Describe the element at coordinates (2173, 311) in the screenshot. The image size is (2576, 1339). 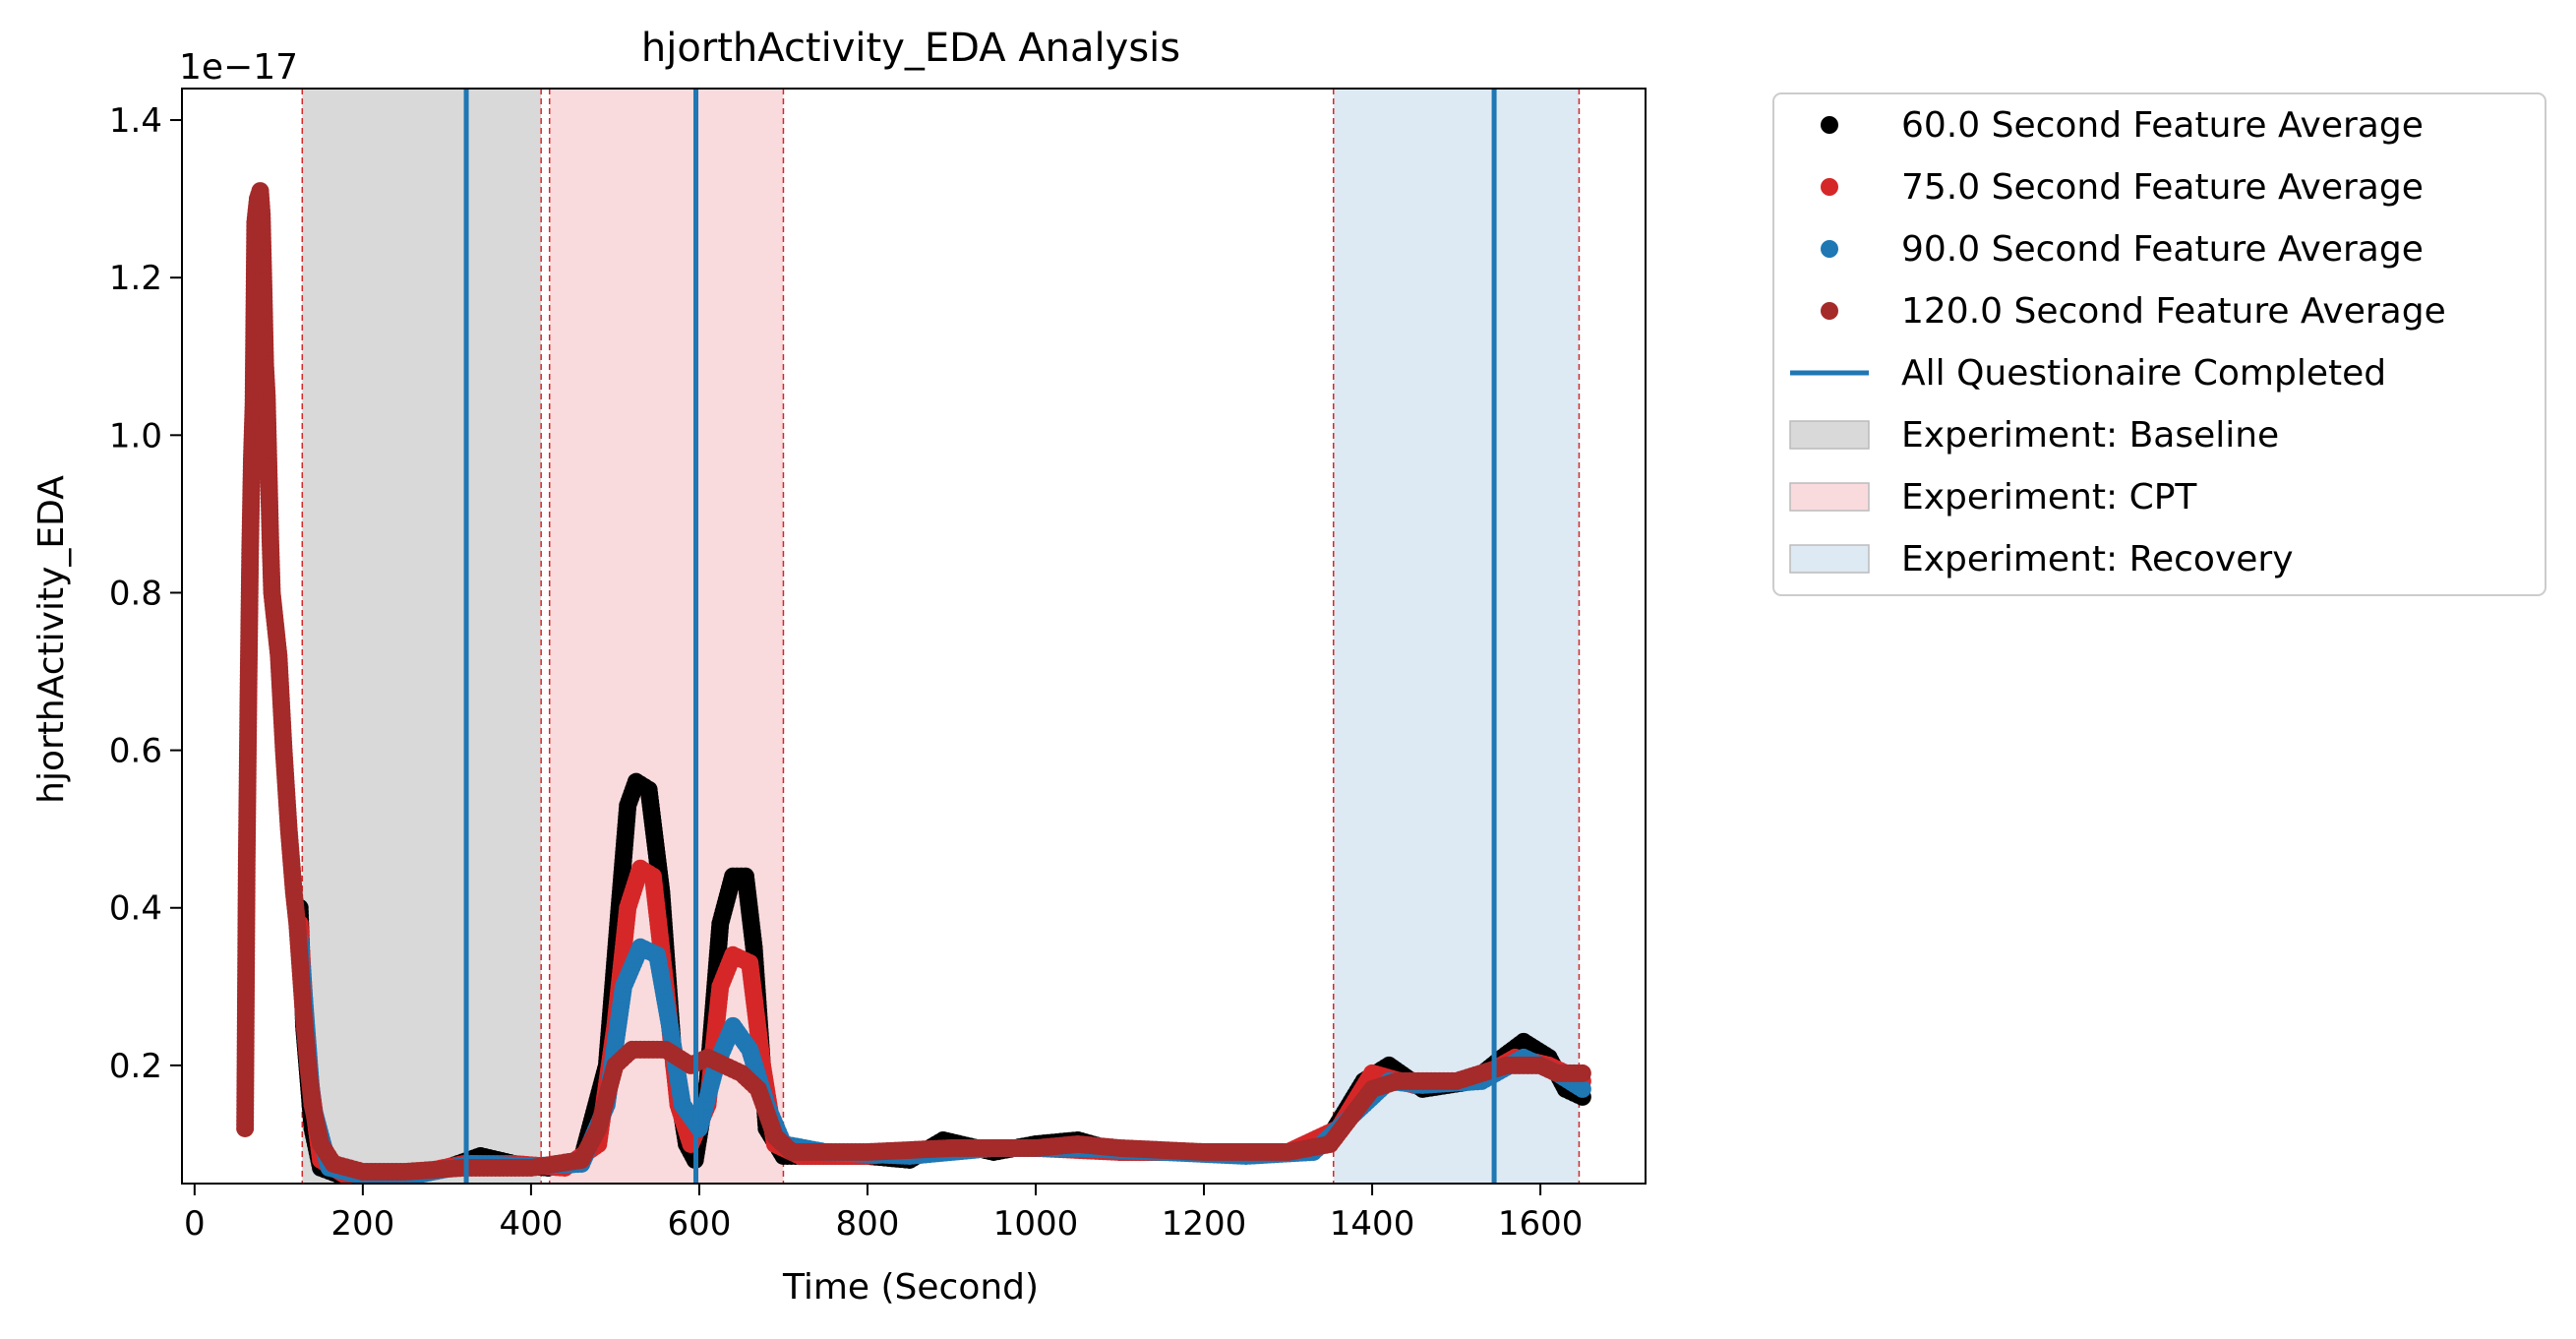
I see `legend-label: 120.0 Second Feature Average` at that location.